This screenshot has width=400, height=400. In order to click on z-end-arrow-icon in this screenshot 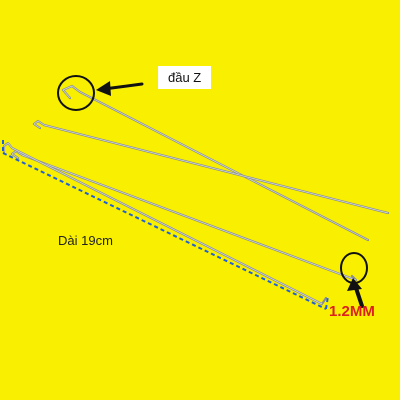, I will do `click(120, 88)`.